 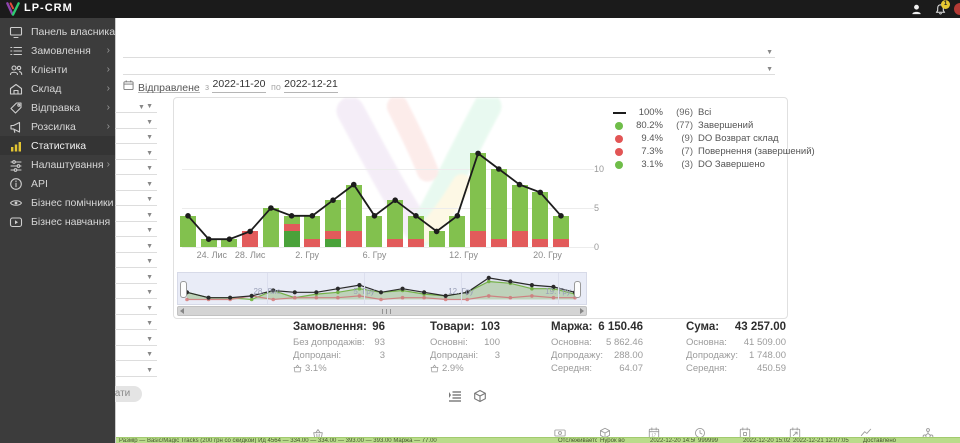 I want to click on filter-select-5: ▼, so click(x=128, y=167).